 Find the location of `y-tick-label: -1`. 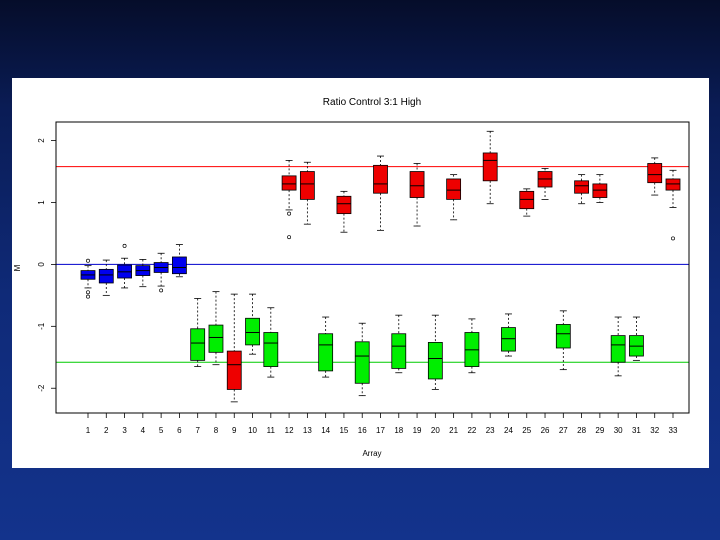

y-tick-label: -1 is located at coordinates (41, 326).